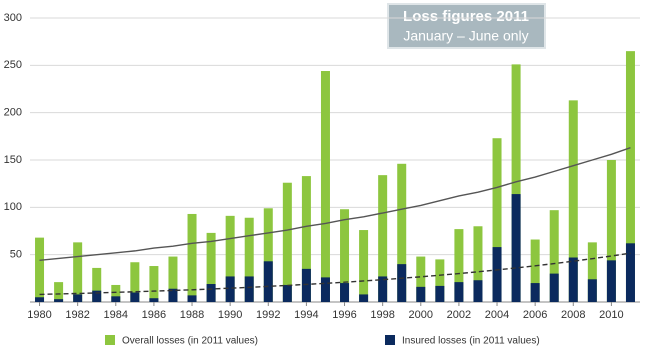 The width and height of the screenshot is (652, 349). I want to click on x-tick-label: 1990, so click(230, 315).